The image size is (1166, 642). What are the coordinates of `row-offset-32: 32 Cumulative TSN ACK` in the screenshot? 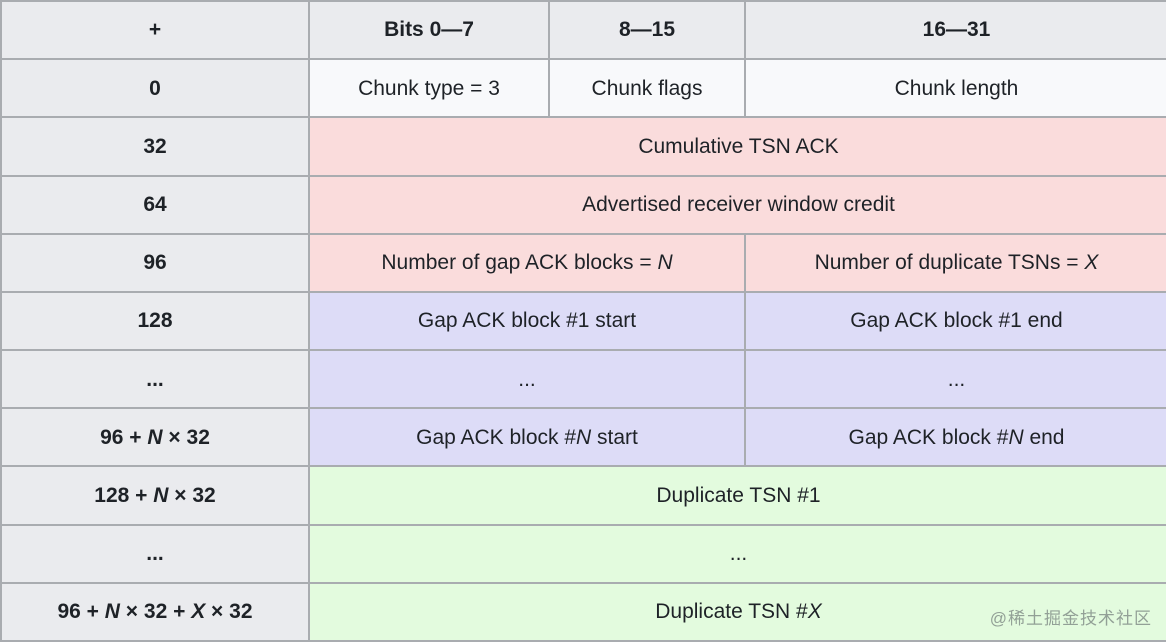 It's located at (583, 146).